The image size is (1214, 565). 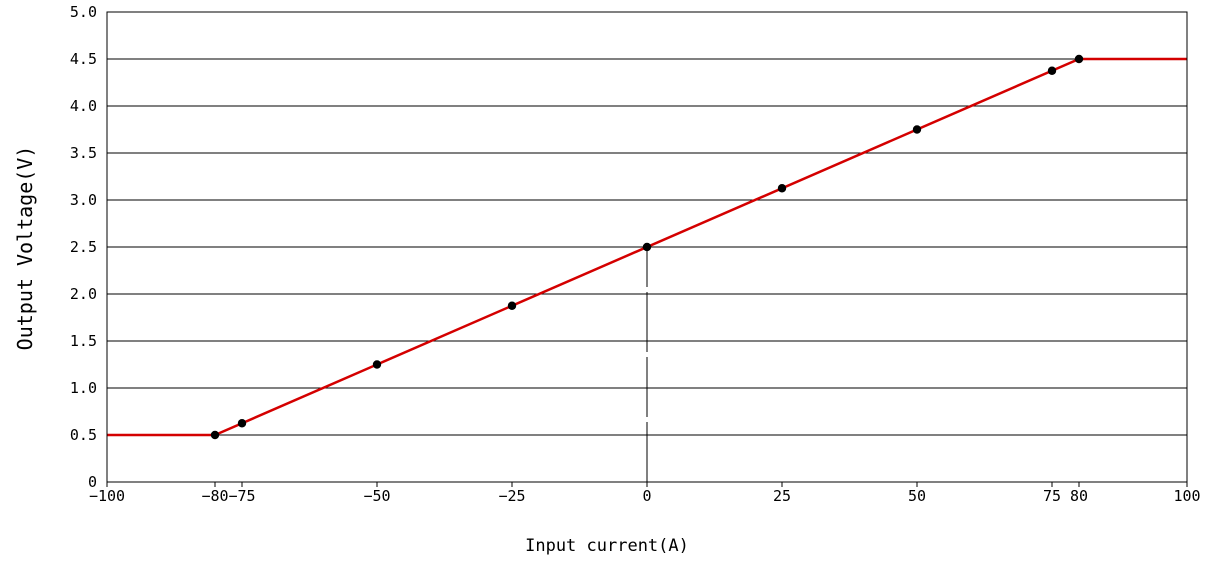 I want to click on x-tick-label: −25, so click(x=511, y=496).